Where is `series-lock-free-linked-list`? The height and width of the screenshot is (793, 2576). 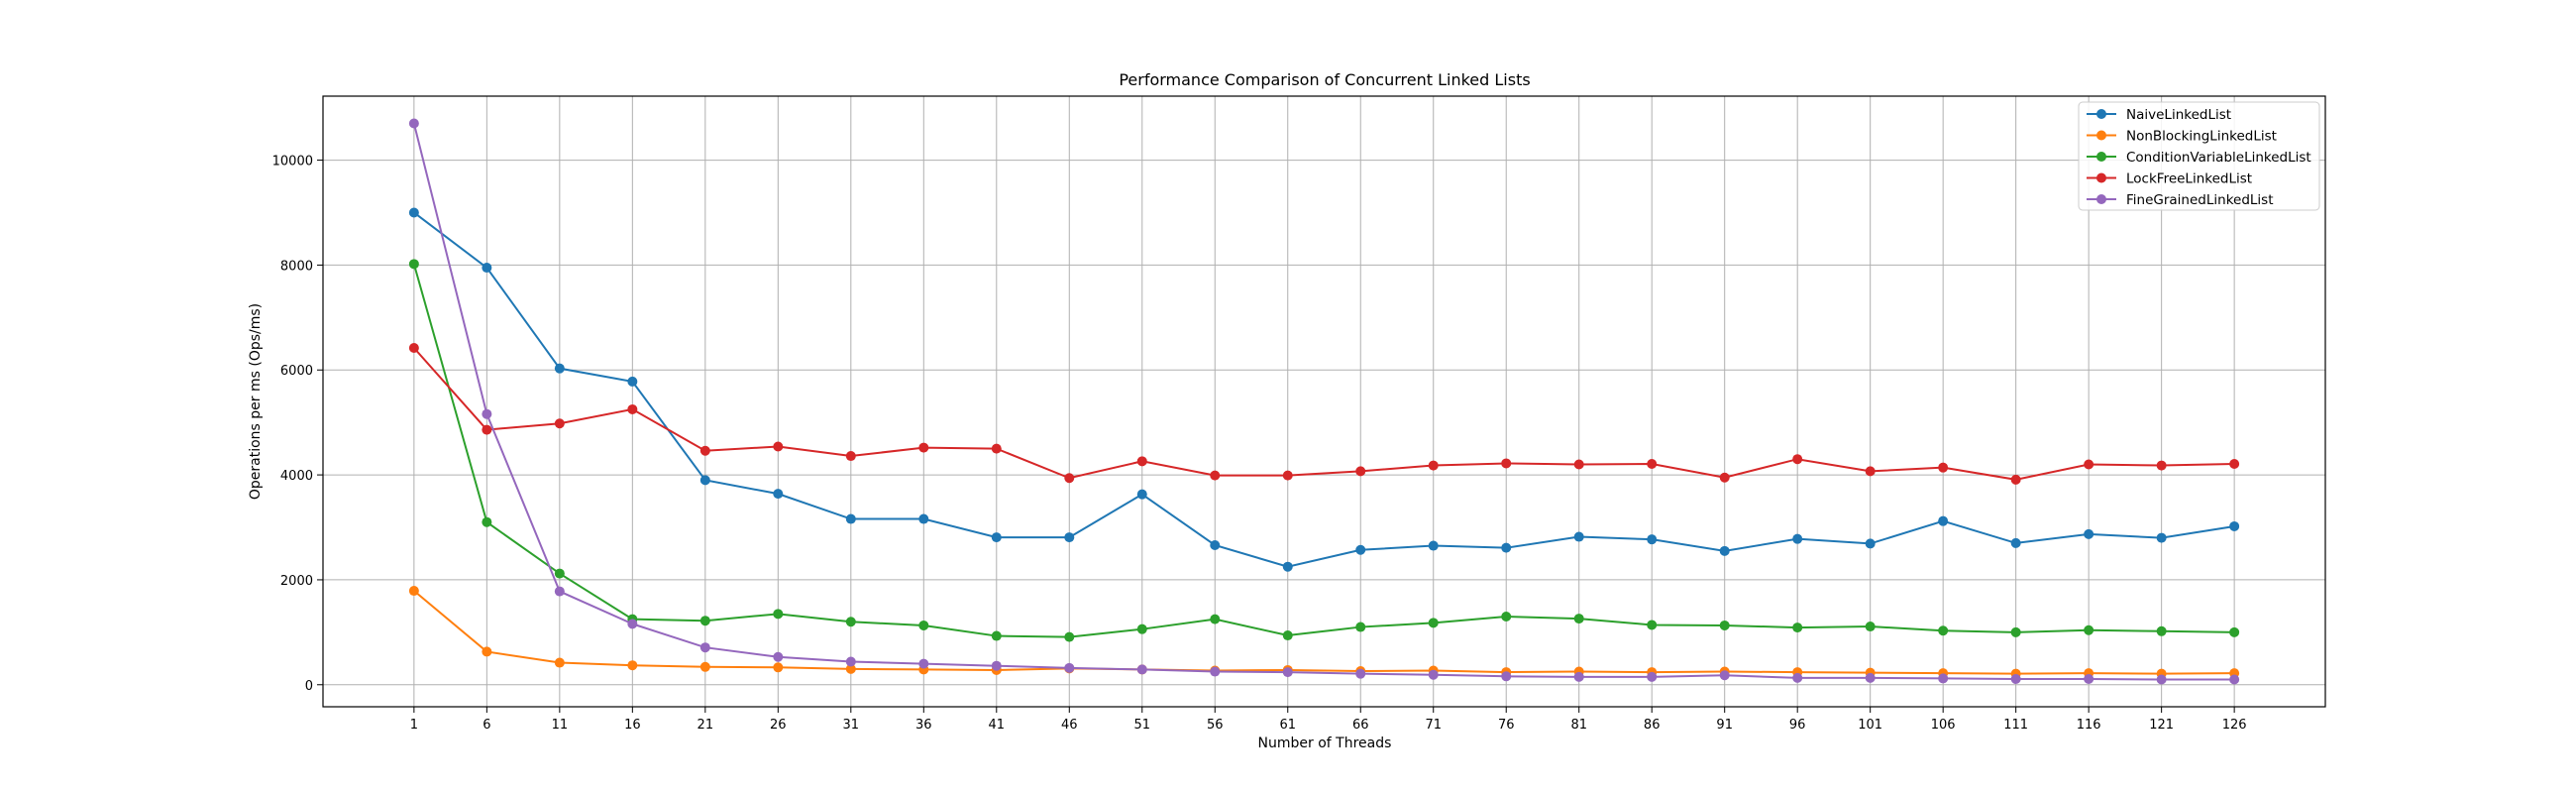
series-lock-free-linked-list is located at coordinates (1324, 414).